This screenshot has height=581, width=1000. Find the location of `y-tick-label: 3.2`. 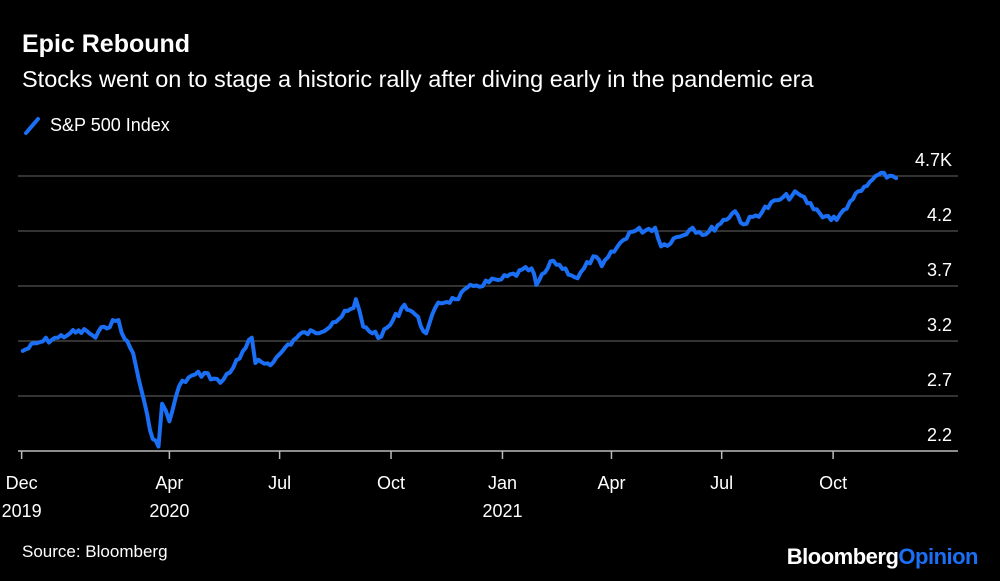

y-tick-label: 3.2 is located at coordinates (939, 325).